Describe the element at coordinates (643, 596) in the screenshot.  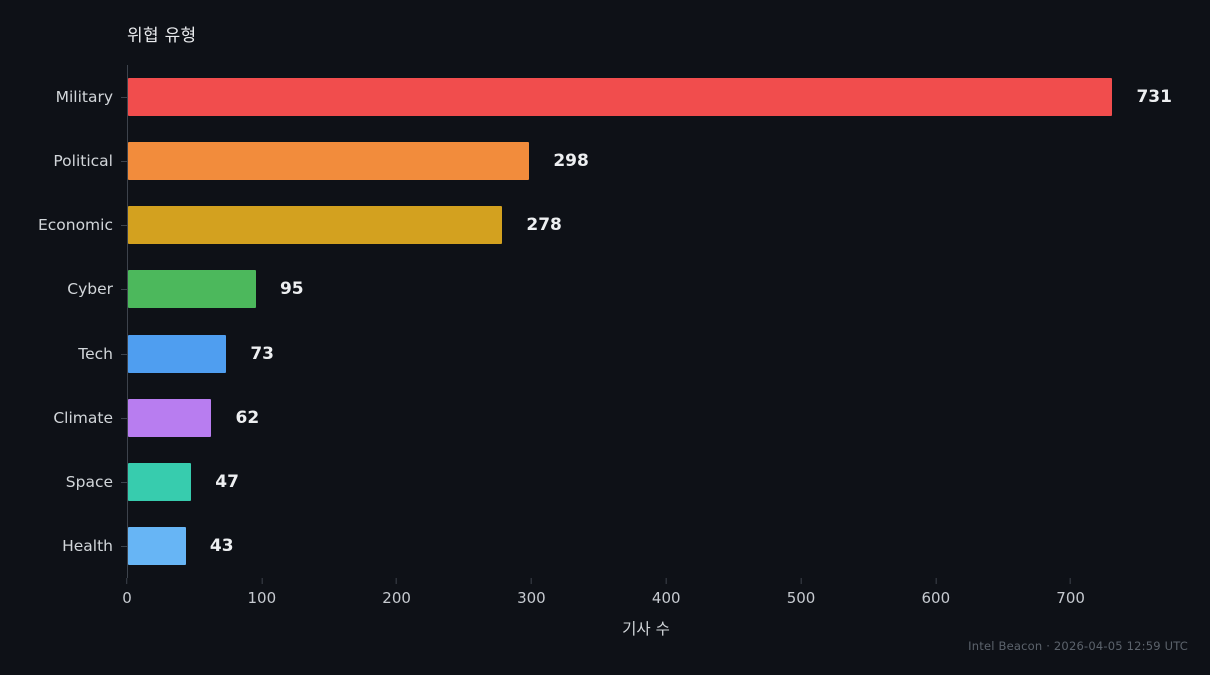
I see `x-axis: 0 100 200 300 400 500 600 700` at that location.